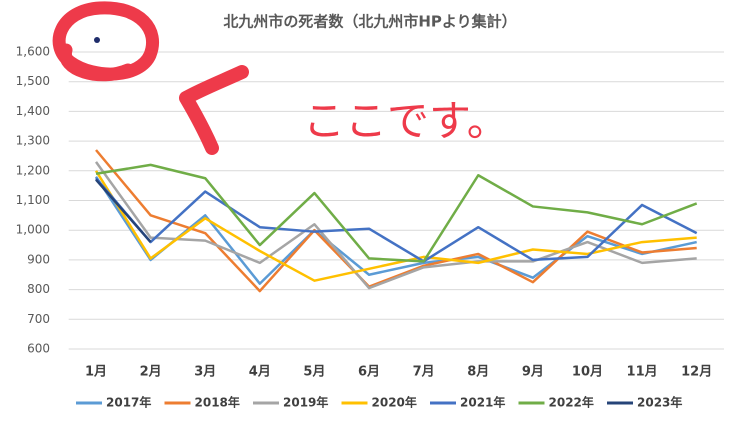 The image size is (750, 424). What do you see at coordinates (205, 372) in the screenshot?
I see `x-tick-label: 3月` at bounding box center [205, 372].